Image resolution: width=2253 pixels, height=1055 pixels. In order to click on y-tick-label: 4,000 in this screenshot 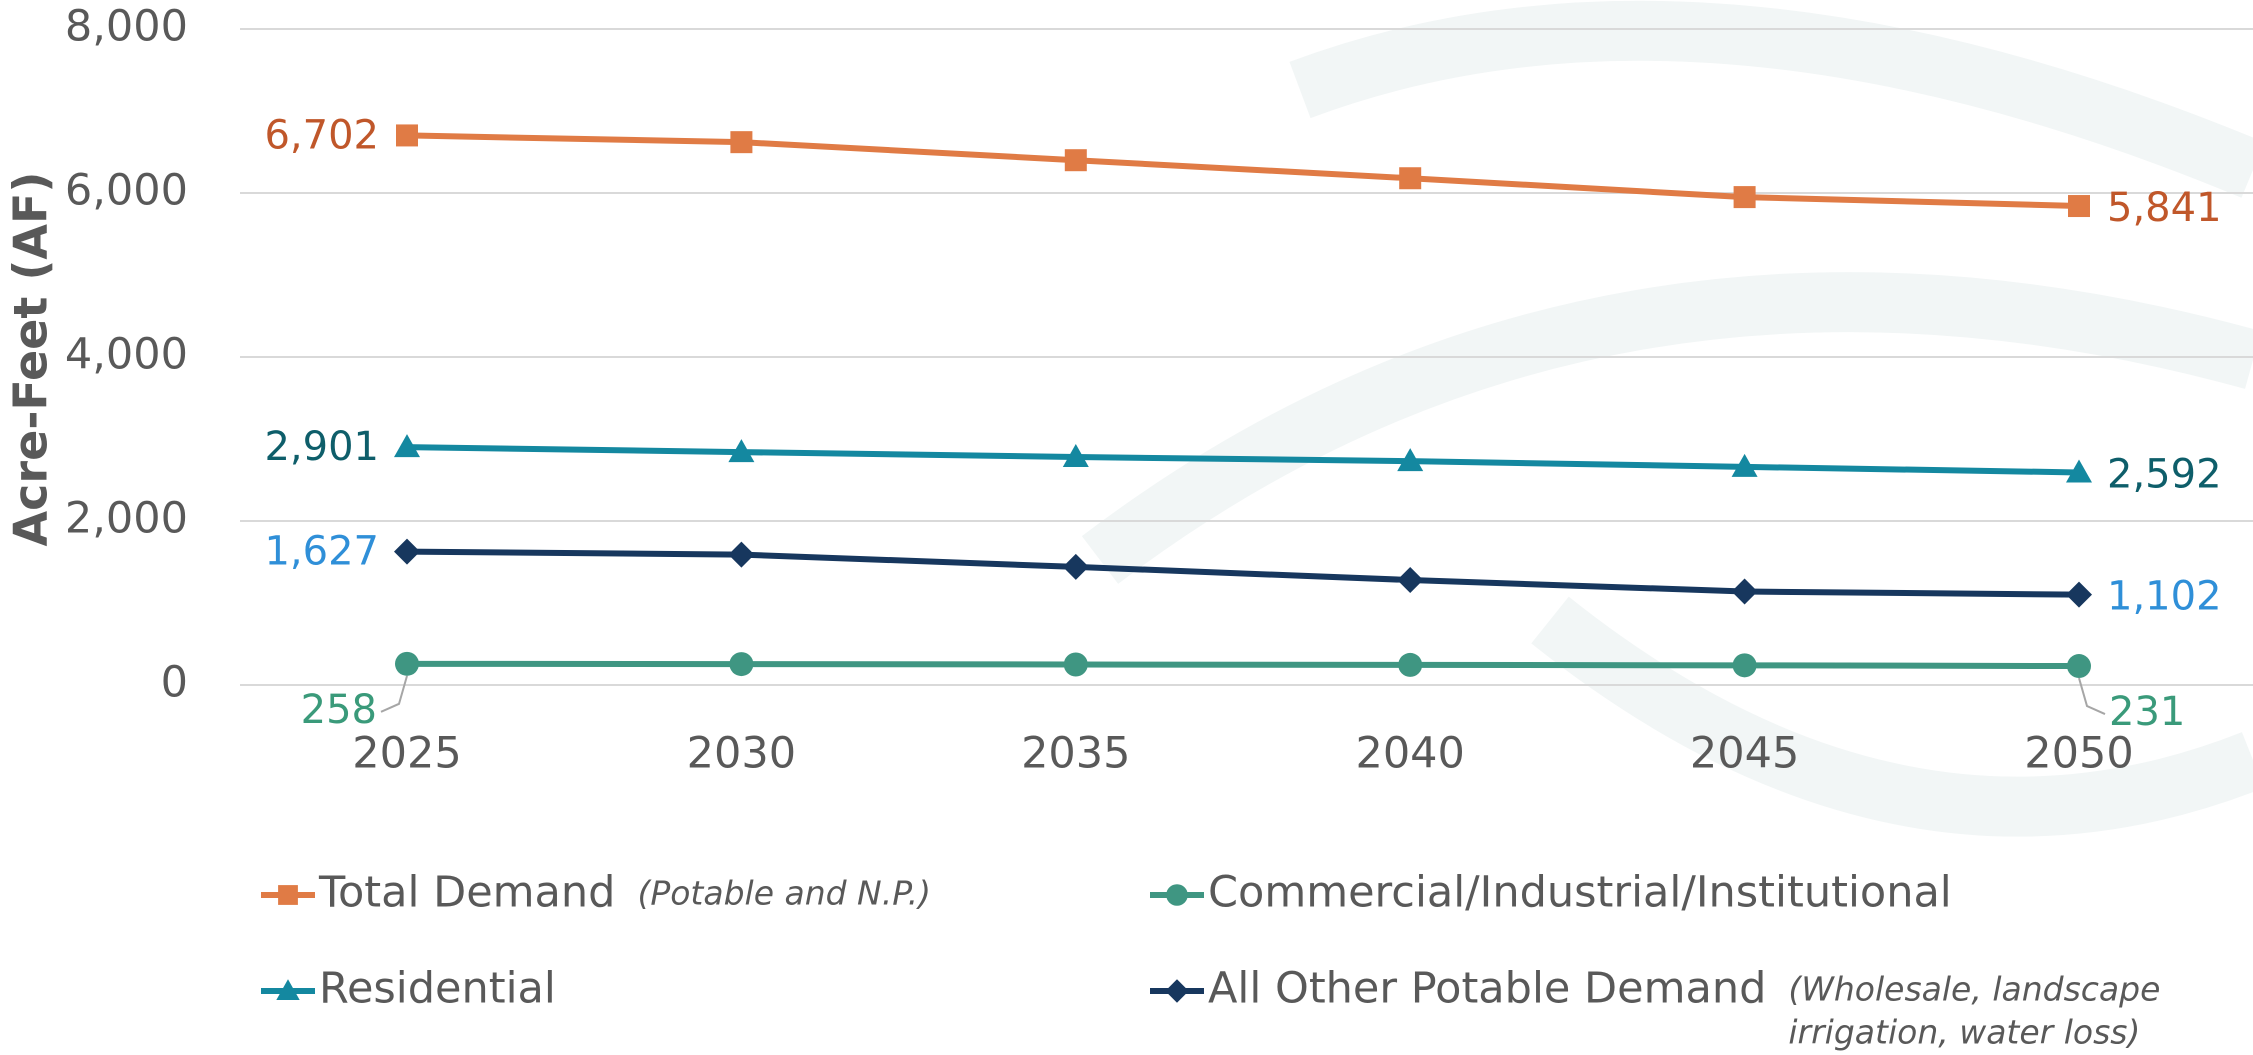, I will do `click(126, 355)`.